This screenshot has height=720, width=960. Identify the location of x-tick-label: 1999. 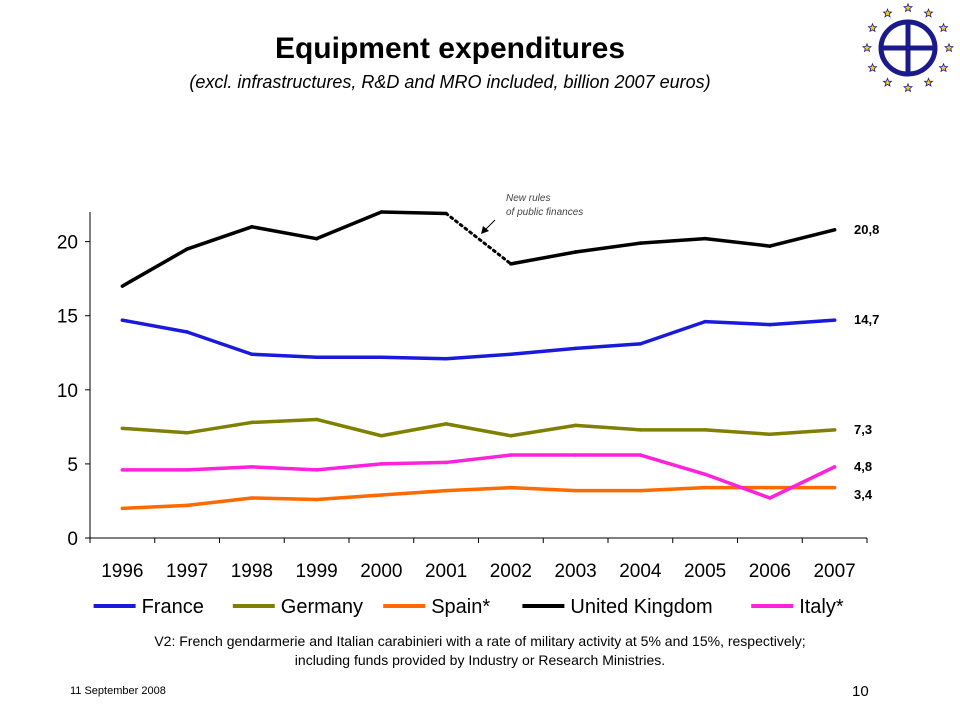
(316, 571).